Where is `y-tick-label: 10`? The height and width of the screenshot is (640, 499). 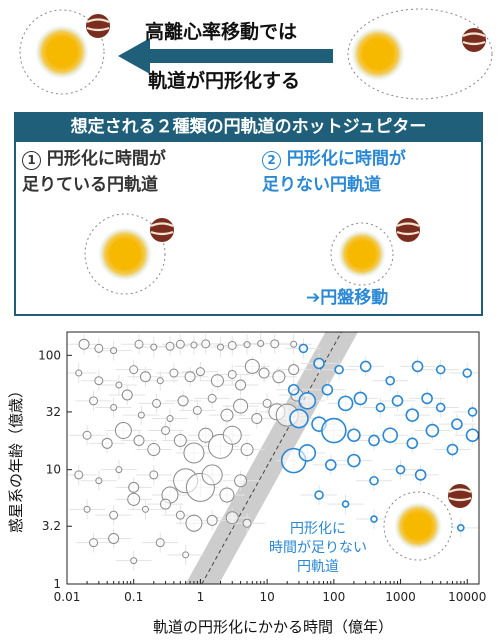 y-tick-label: 10 is located at coordinates (53, 470).